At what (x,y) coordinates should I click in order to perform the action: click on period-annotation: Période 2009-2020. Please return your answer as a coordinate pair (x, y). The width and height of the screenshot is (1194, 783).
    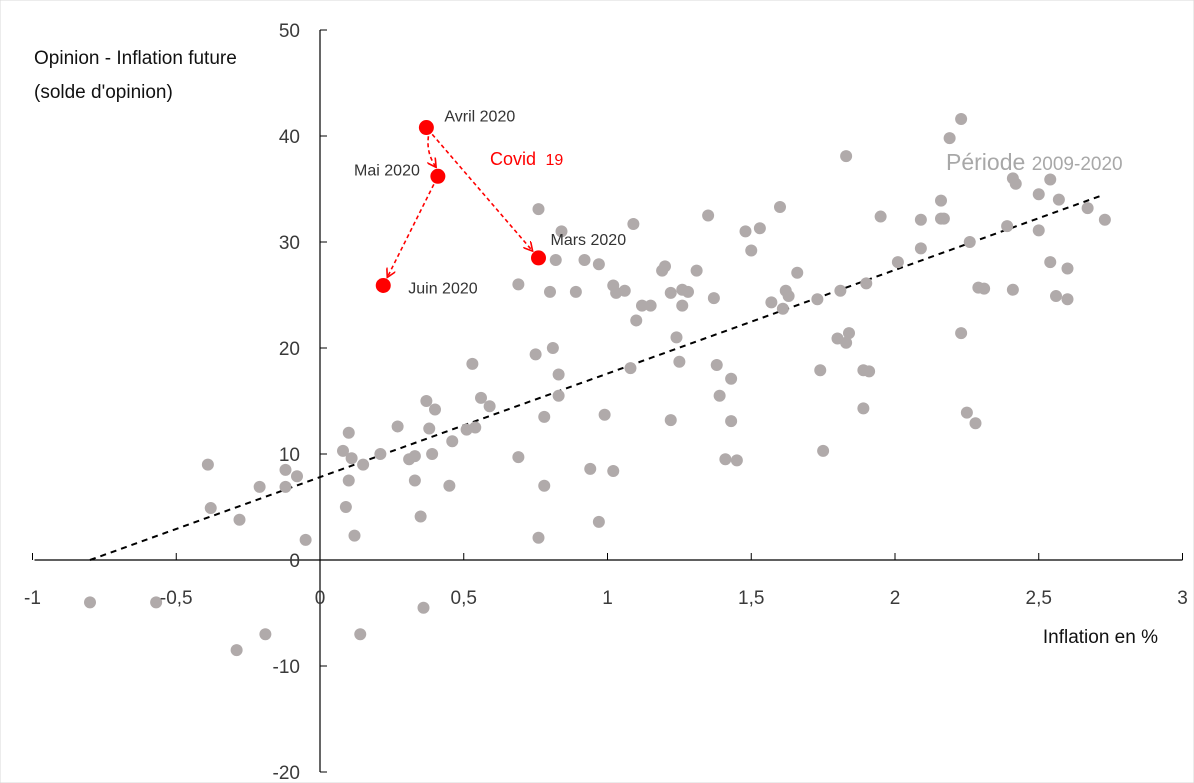
    Looking at the image, I should click on (1034, 162).